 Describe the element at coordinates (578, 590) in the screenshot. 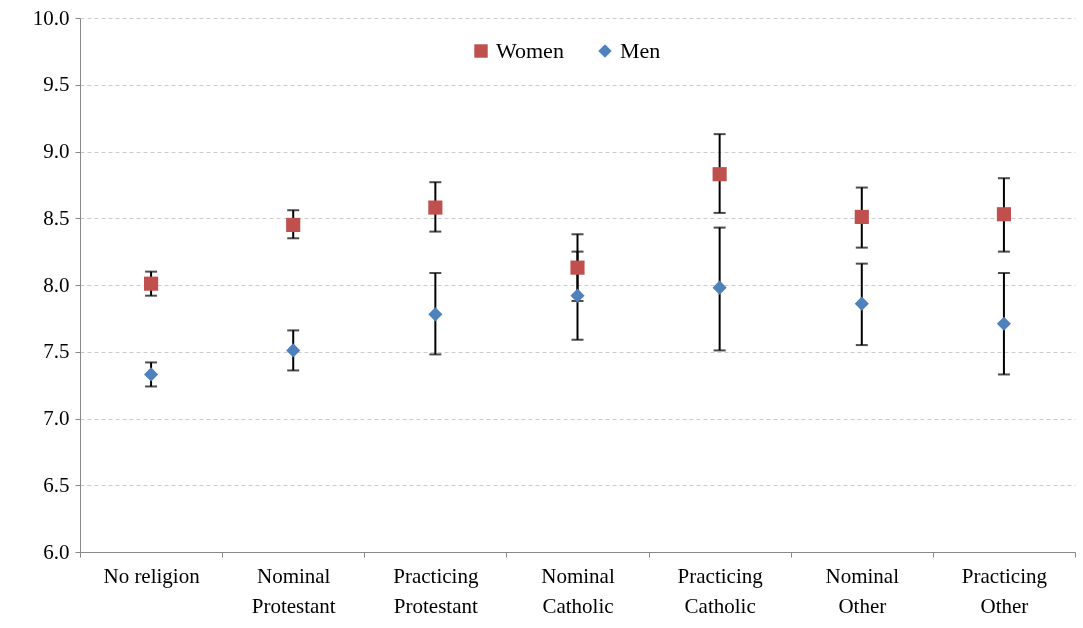

I see `x-tick-label: Nominal Catholic` at that location.